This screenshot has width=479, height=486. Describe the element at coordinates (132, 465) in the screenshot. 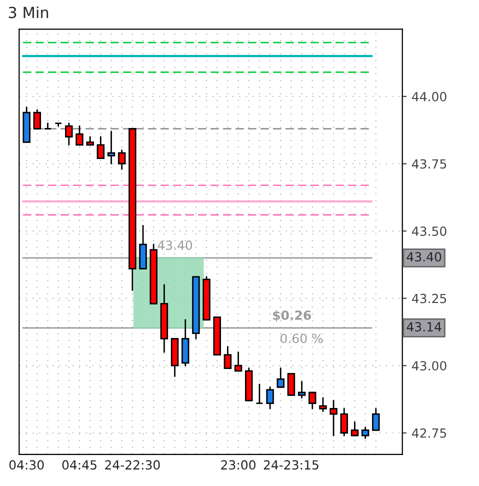

I see `x-tick-label: 24-22:30` at that location.